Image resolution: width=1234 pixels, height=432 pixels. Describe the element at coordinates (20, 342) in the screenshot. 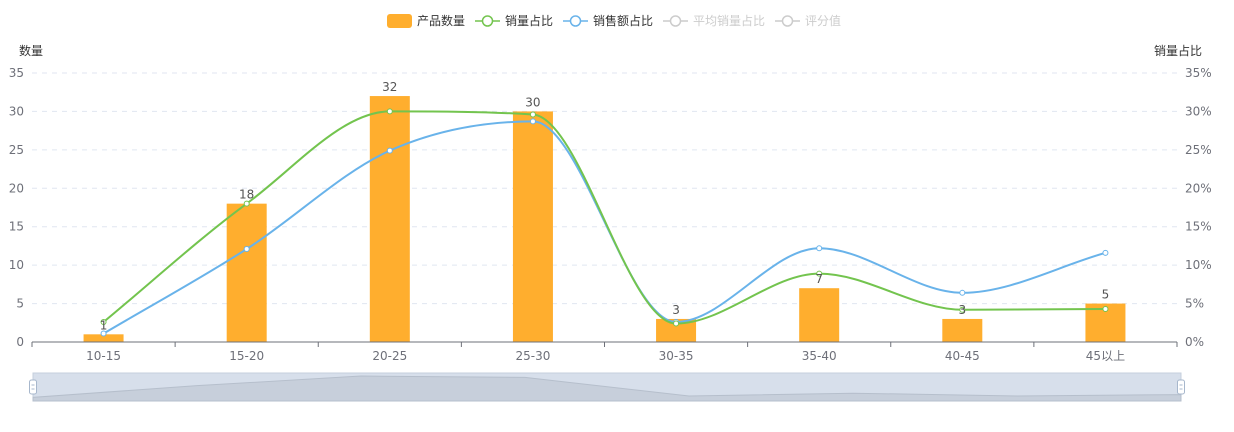

I see `y-tick-label: 0` at that location.